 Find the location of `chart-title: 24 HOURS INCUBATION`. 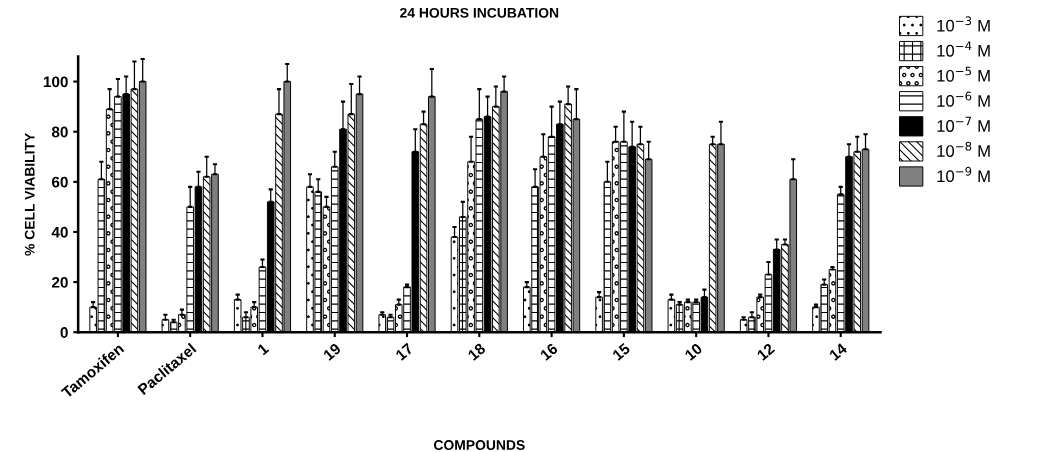

chart-title: 24 HOURS INCUBATION is located at coordinates (479, 12).